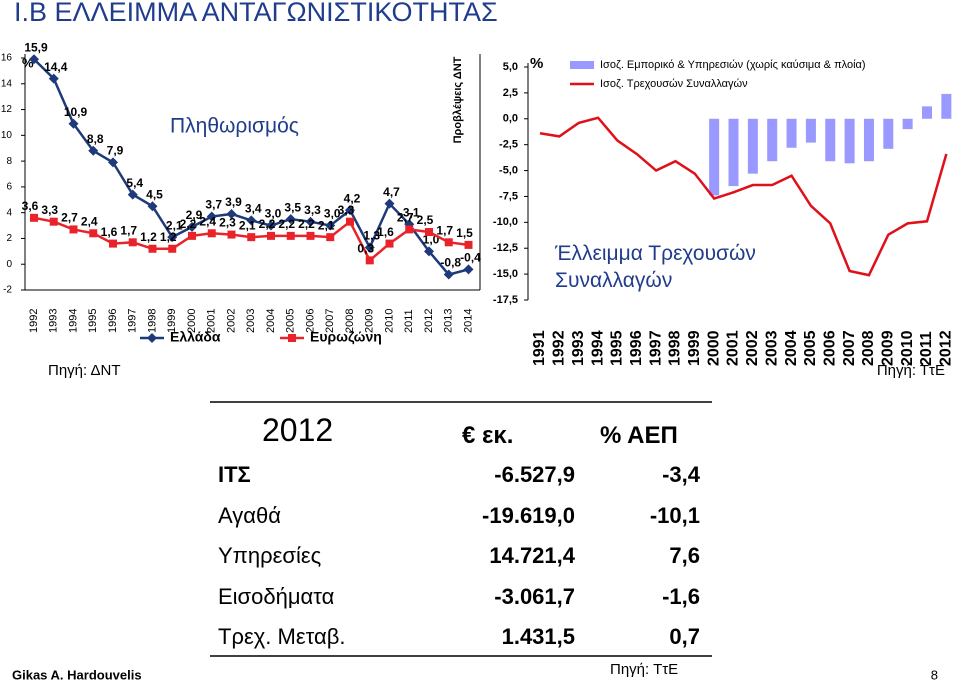  Describe the element at coordinates (538, 636) in the screenshot. I see `cell-value: 1.431,5` at that location.